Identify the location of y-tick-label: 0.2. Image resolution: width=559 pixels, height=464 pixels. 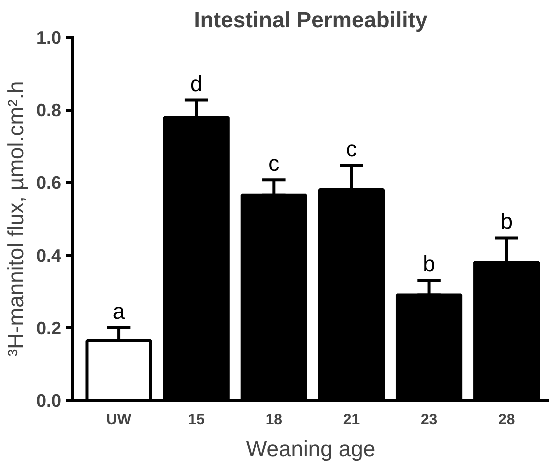
(49, 328).